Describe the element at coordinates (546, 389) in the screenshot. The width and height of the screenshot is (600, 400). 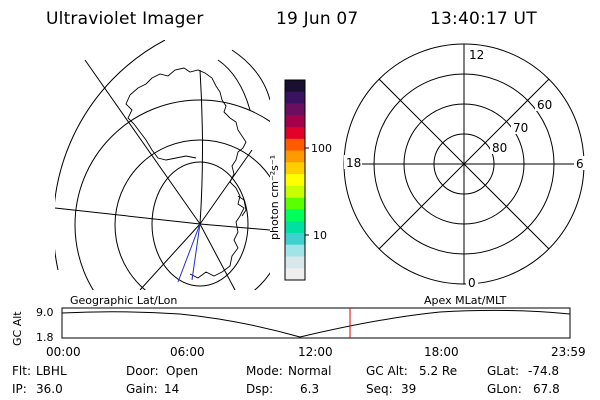
I see `status-glon-value: 67.8` at that location.